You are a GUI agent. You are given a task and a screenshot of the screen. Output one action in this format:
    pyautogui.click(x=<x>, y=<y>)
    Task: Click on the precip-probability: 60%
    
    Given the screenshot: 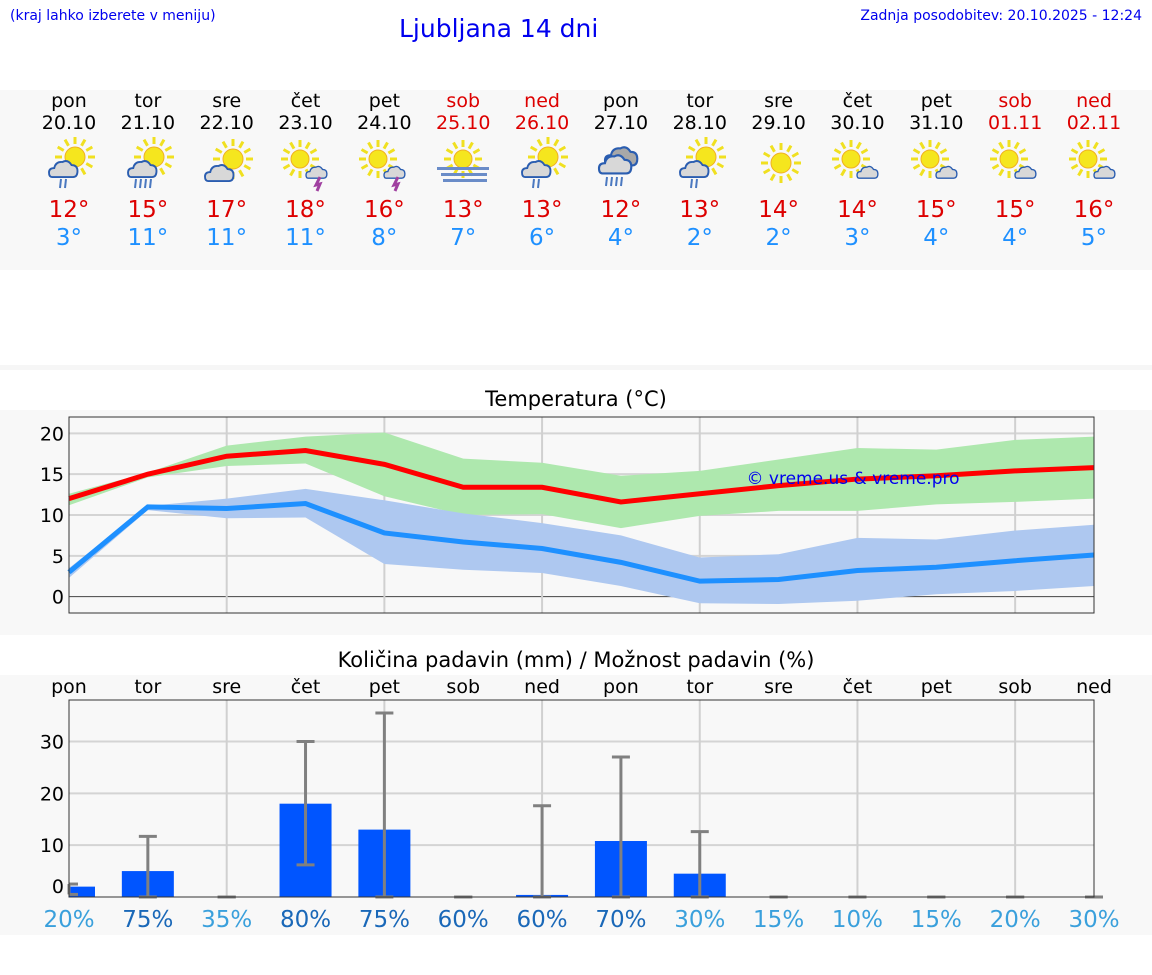 What is the action you would take?
    pyautogui.click(x=463, y=920)
    